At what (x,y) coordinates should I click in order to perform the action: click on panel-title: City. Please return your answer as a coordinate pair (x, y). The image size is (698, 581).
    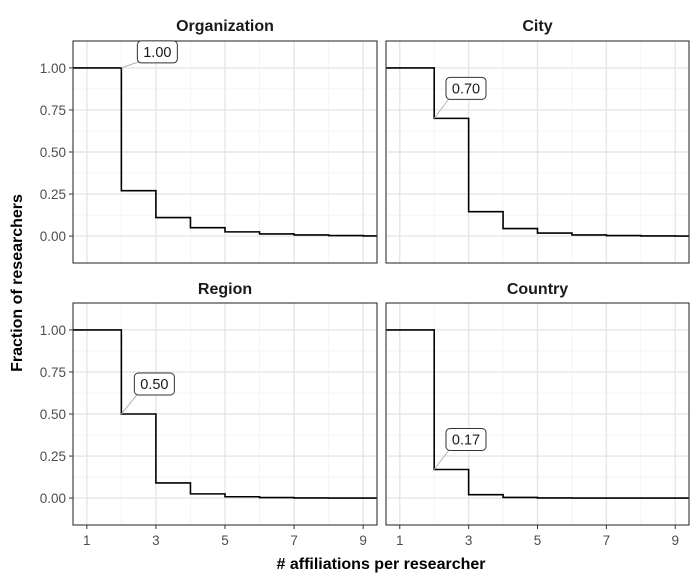
    Looking at the image, I should click on (537, 26).